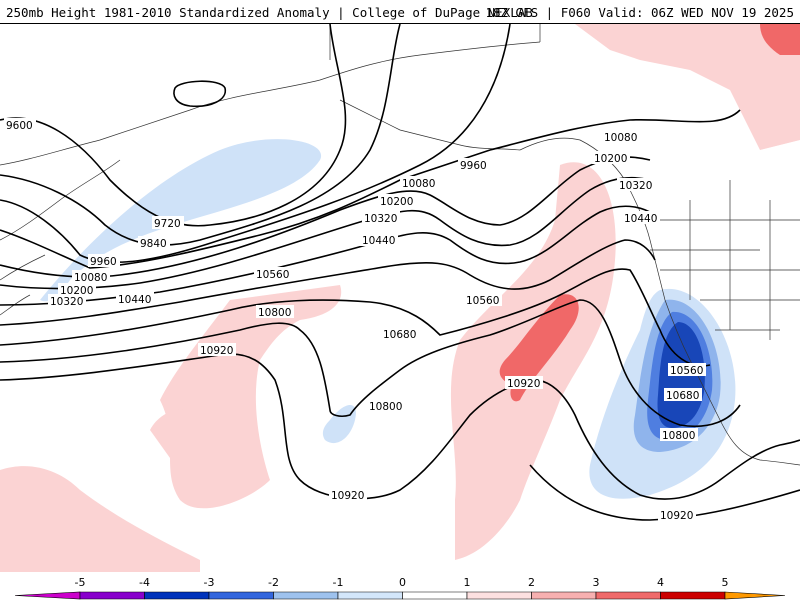 This screenshot has width=800, height=604. Describe the element at coordinates (167, 224) in the screenshot. I see `contour-label: 9720` at that location.